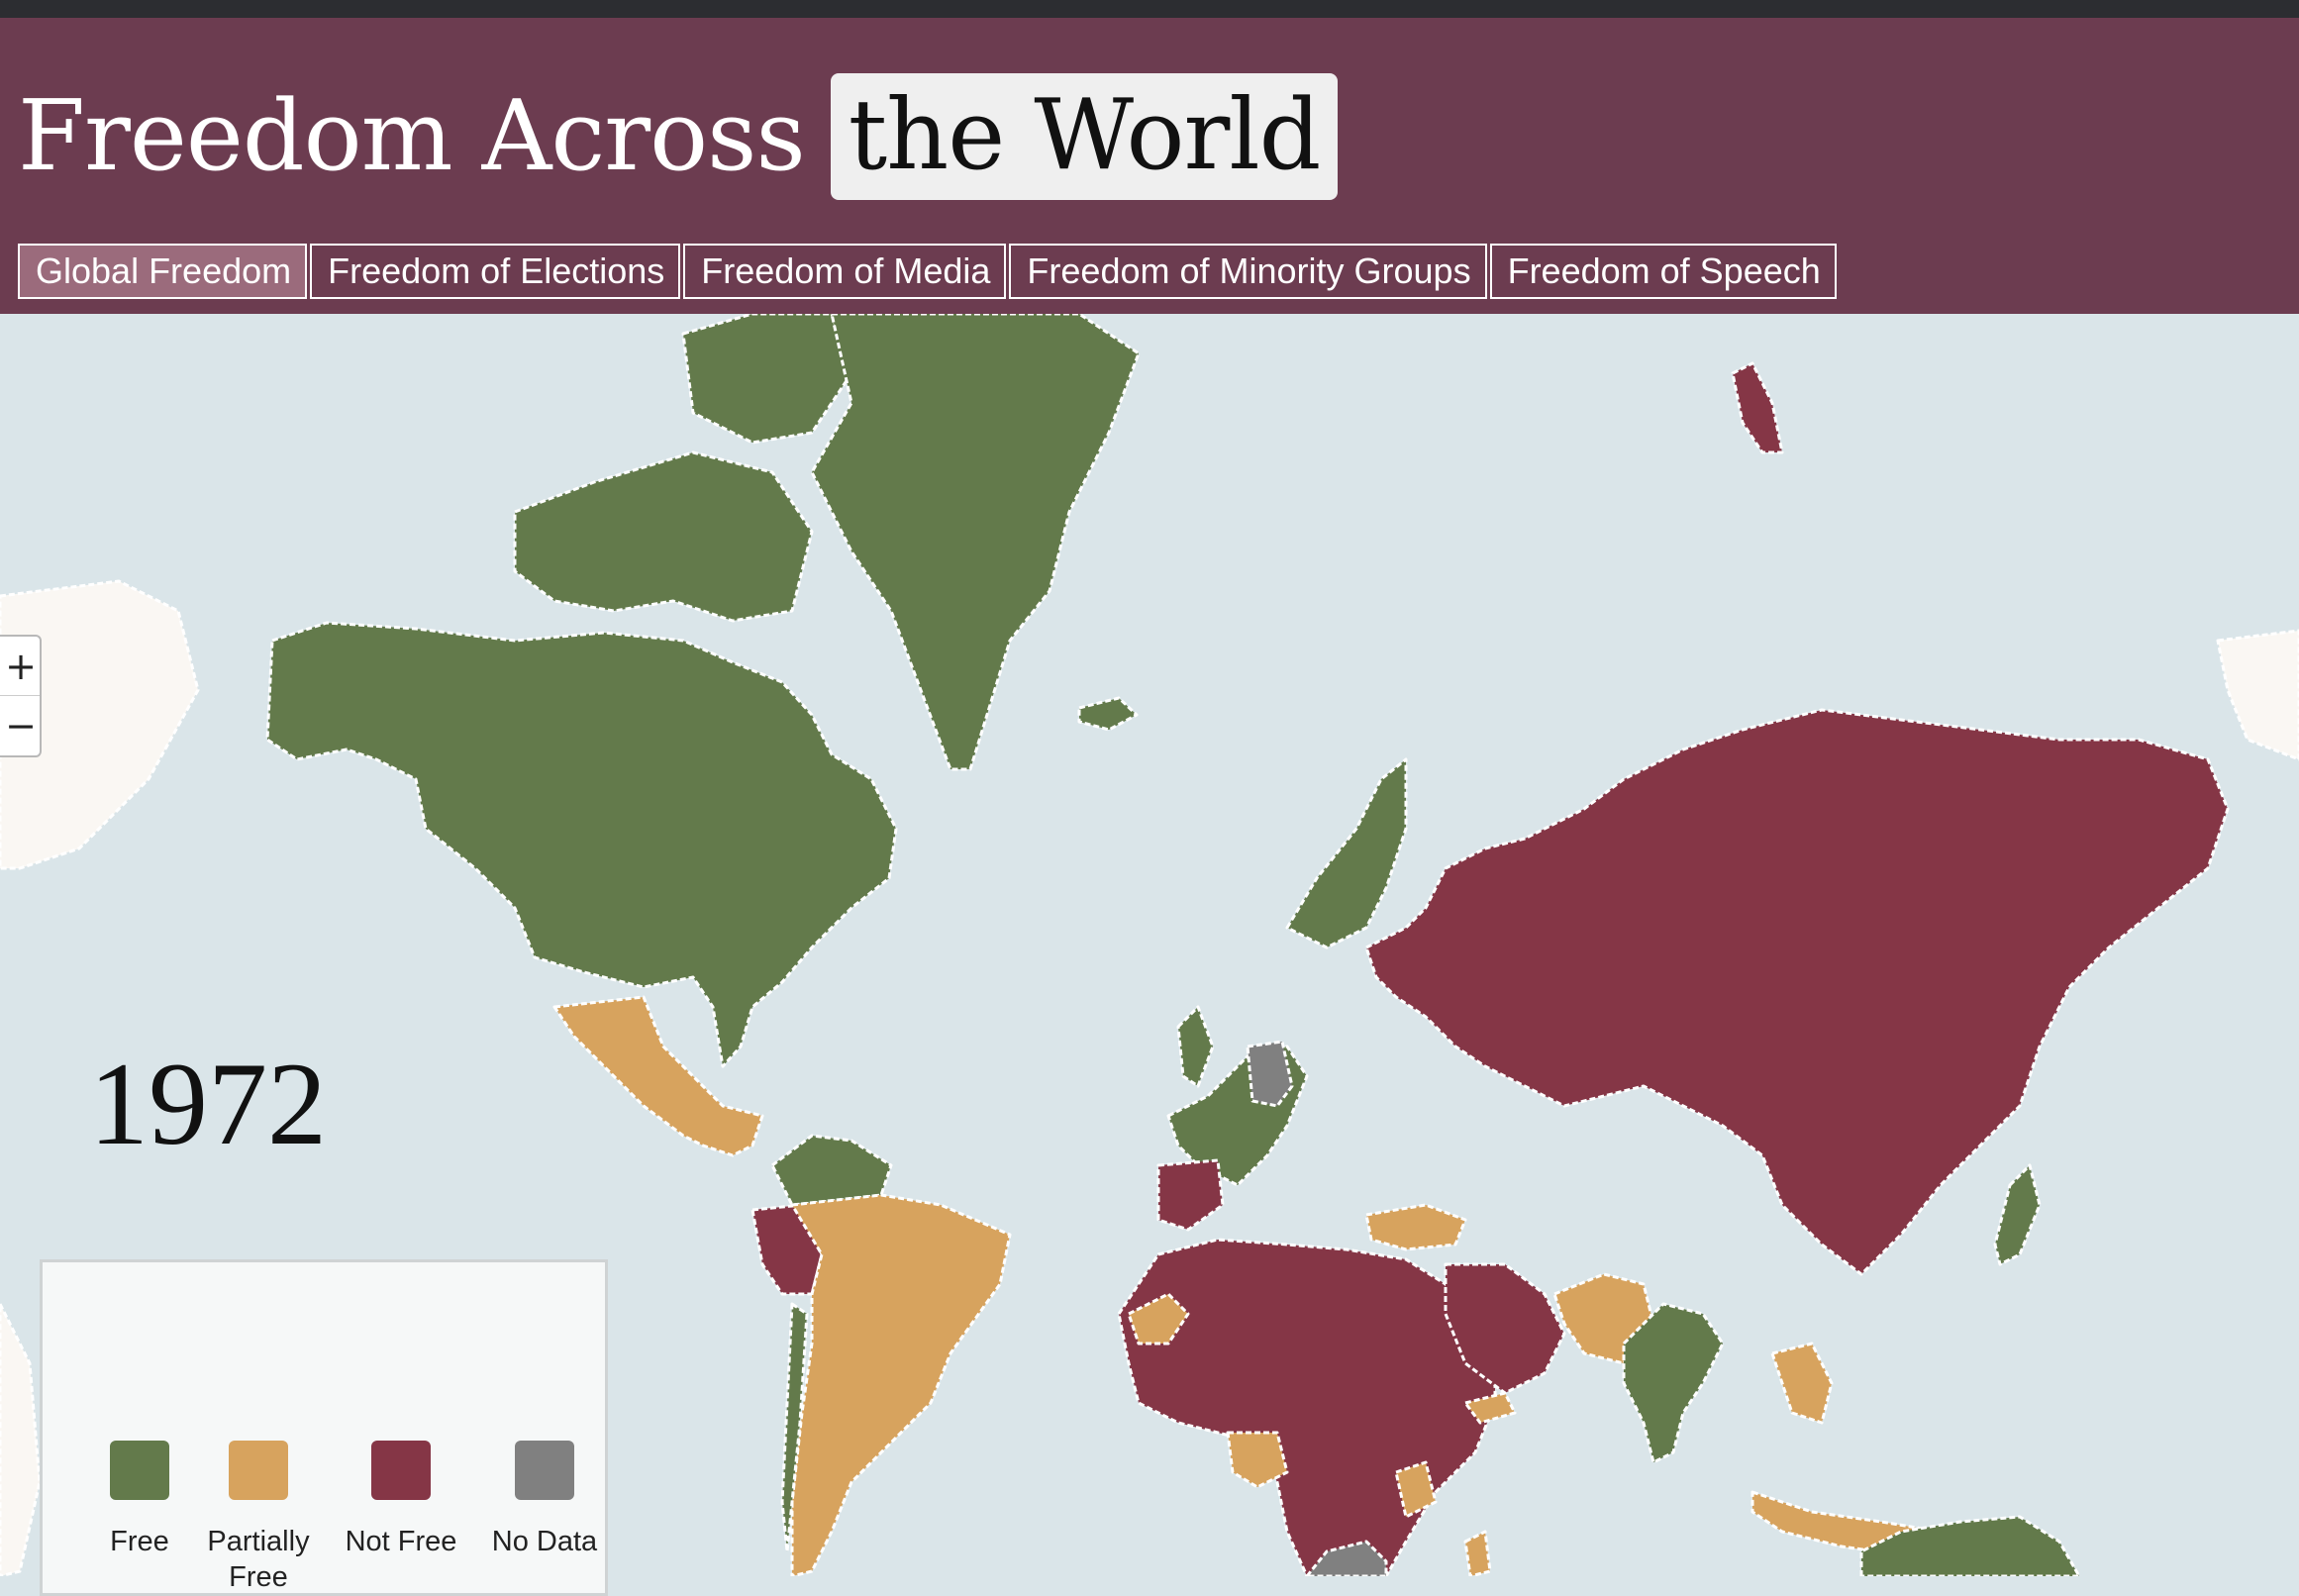 The height and width of the screenshot is (1596, 2299). Describe the element at coordinates (1477, 1553) in the screenshot. I see `region-madagascar` at that location.